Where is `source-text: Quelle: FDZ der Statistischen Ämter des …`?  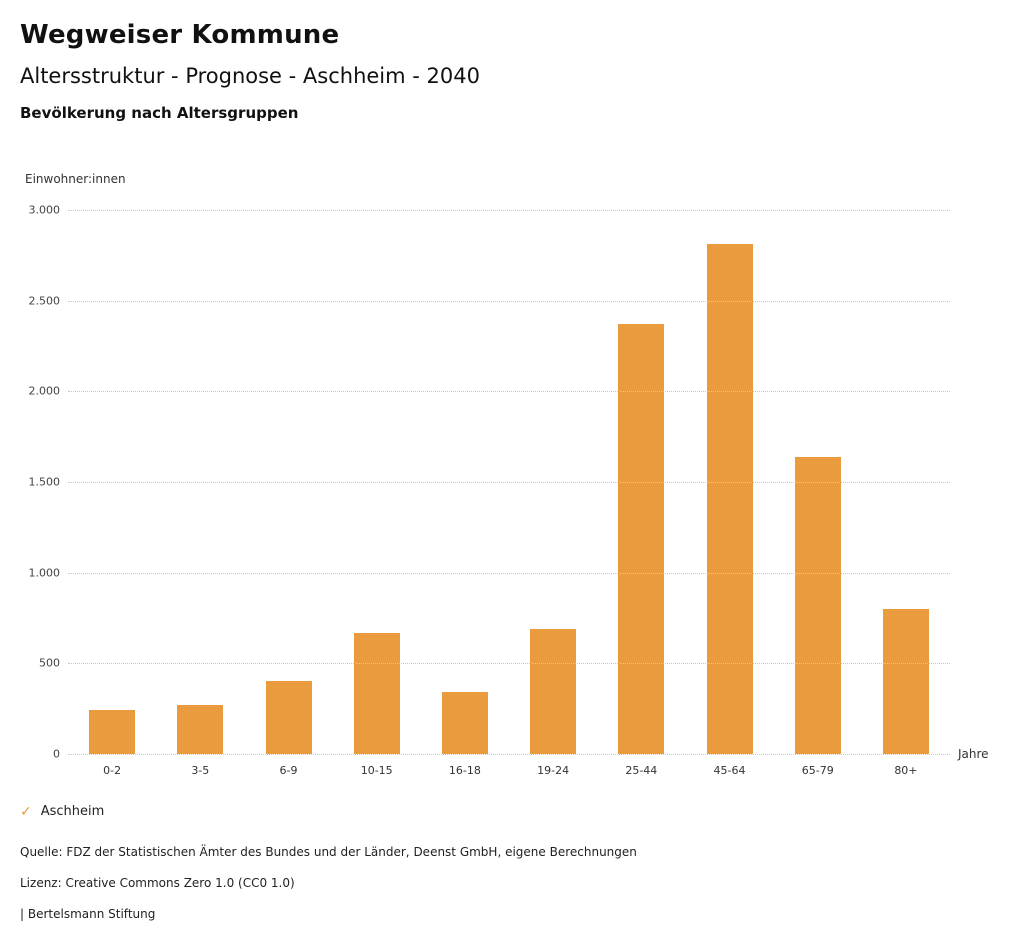 source-text: Quelle: FDZ der Statistischen Ämter des … is located at coordinates (328, 852).